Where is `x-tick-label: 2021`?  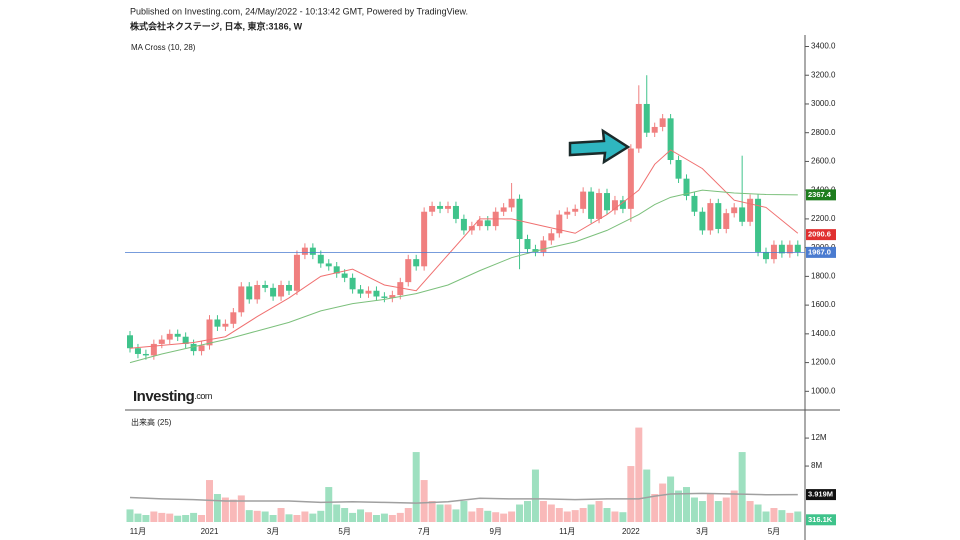 x-tick-label: 2021 is located at coordinates (210, 531).